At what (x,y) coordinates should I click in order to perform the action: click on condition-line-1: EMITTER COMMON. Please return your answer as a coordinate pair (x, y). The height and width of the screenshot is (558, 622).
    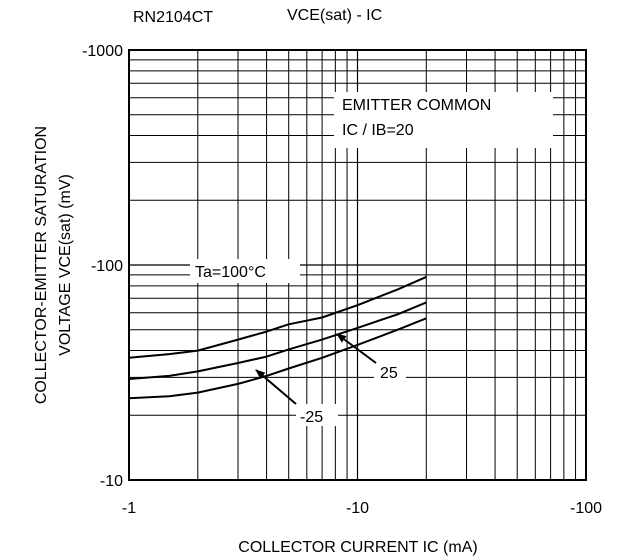
    Looking at the image, I should click on (416, 105).